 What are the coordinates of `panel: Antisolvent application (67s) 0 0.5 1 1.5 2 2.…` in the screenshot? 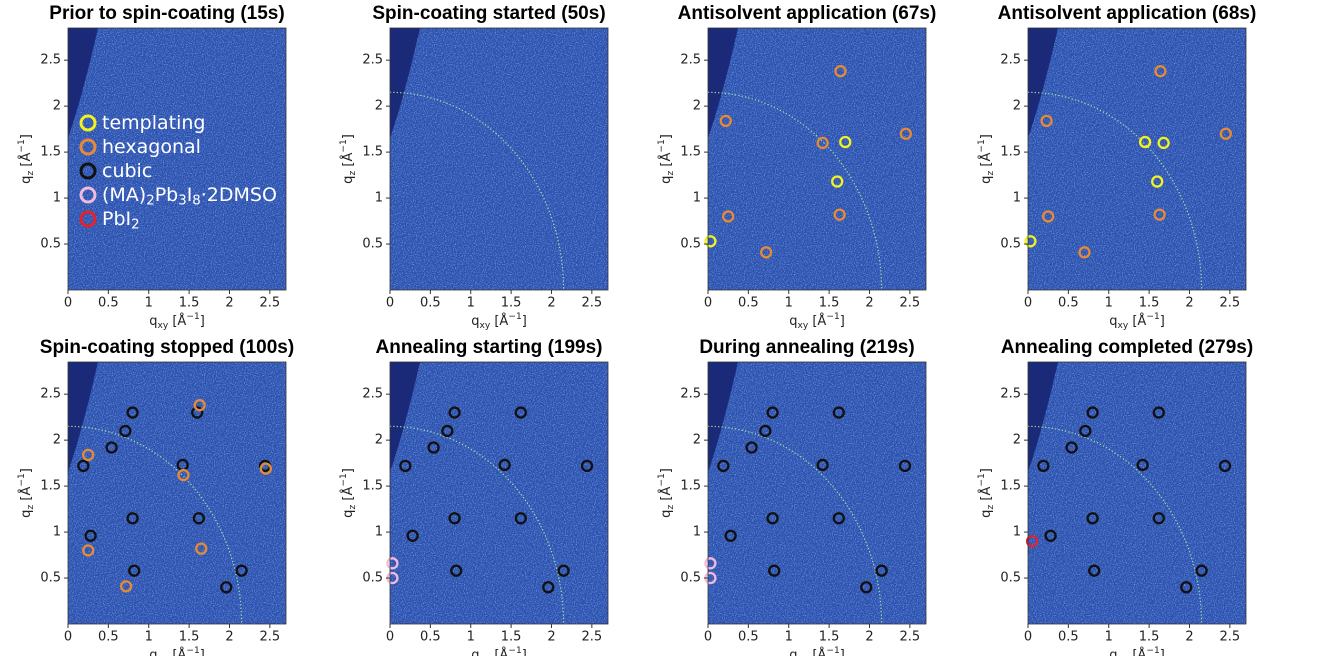 It's located at (796, 166).